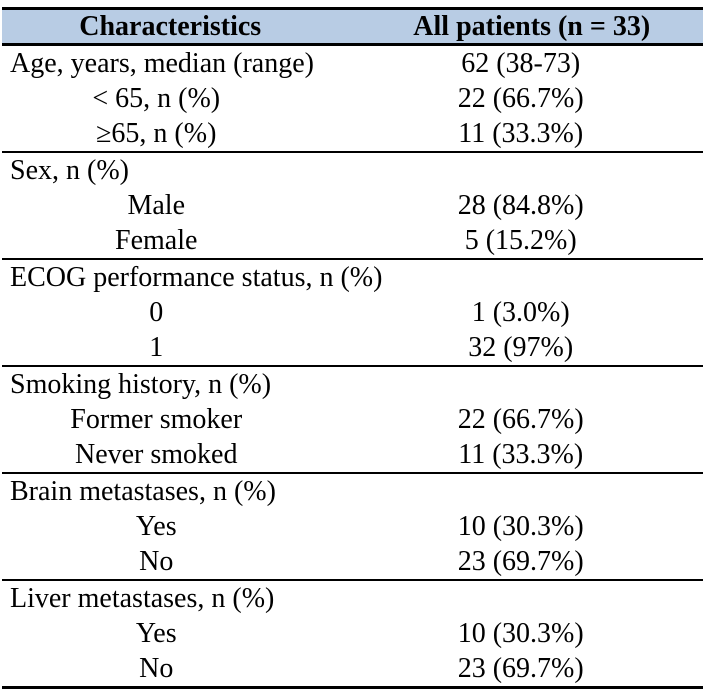 The height and width of the screenshot is (697, 705). I want to click on row-label: Liver metastases, n (%), so click(170, 597).